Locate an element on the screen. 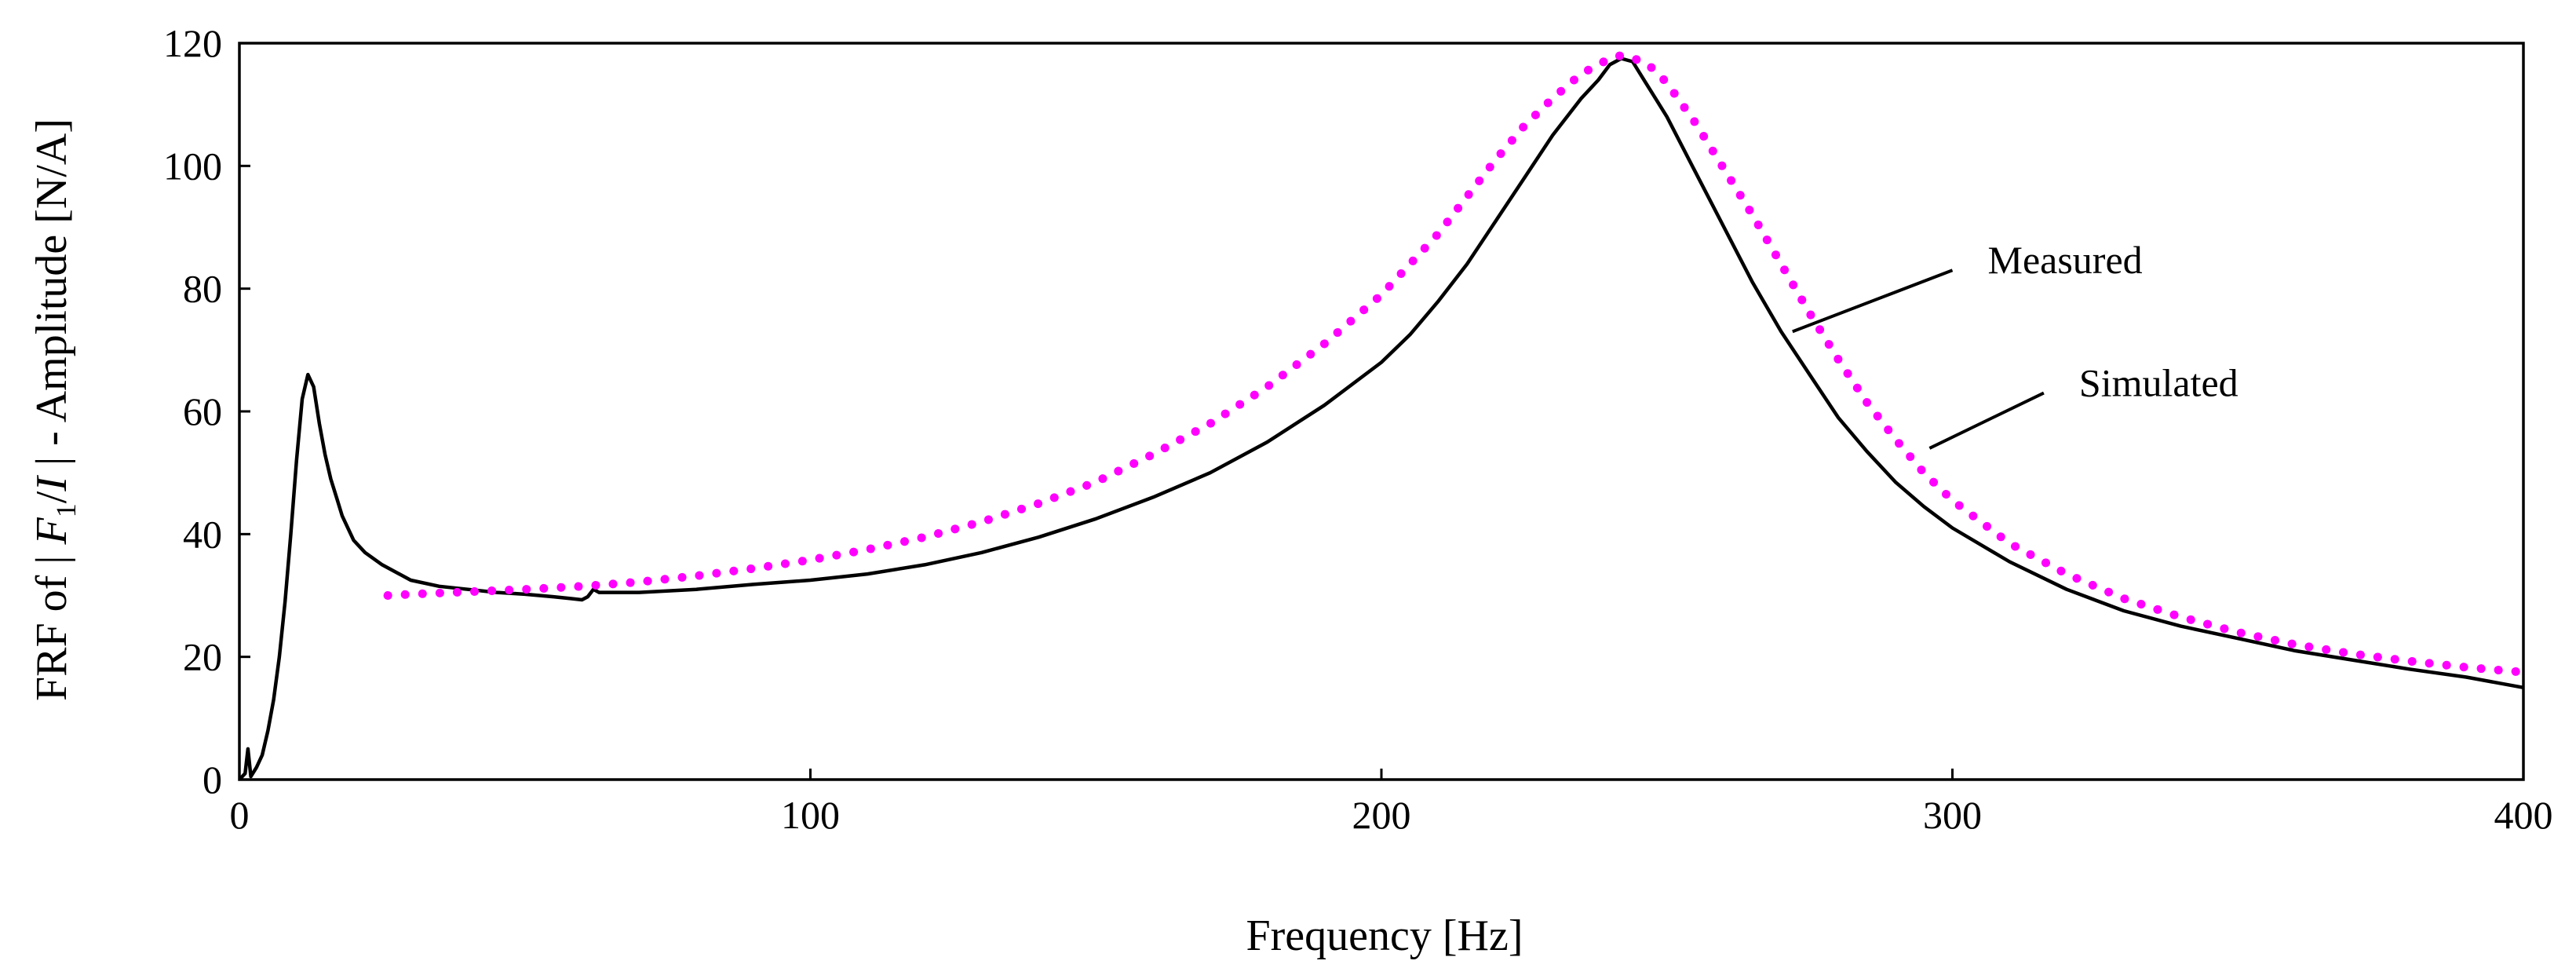 The width and height of the screenshot is (2576, 979). y-axis-title-symbol: F is located at coordinates (51, 531).